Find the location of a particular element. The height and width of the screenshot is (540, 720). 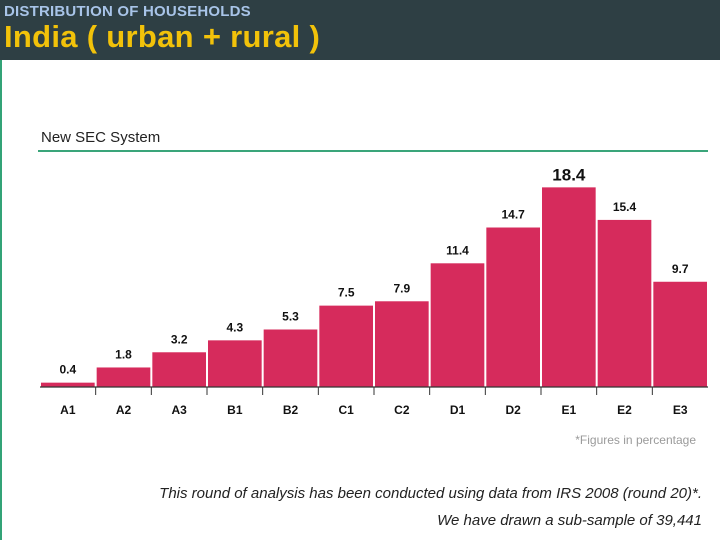

data-label-a2: 1.8 is located at coordinates (123, 354).